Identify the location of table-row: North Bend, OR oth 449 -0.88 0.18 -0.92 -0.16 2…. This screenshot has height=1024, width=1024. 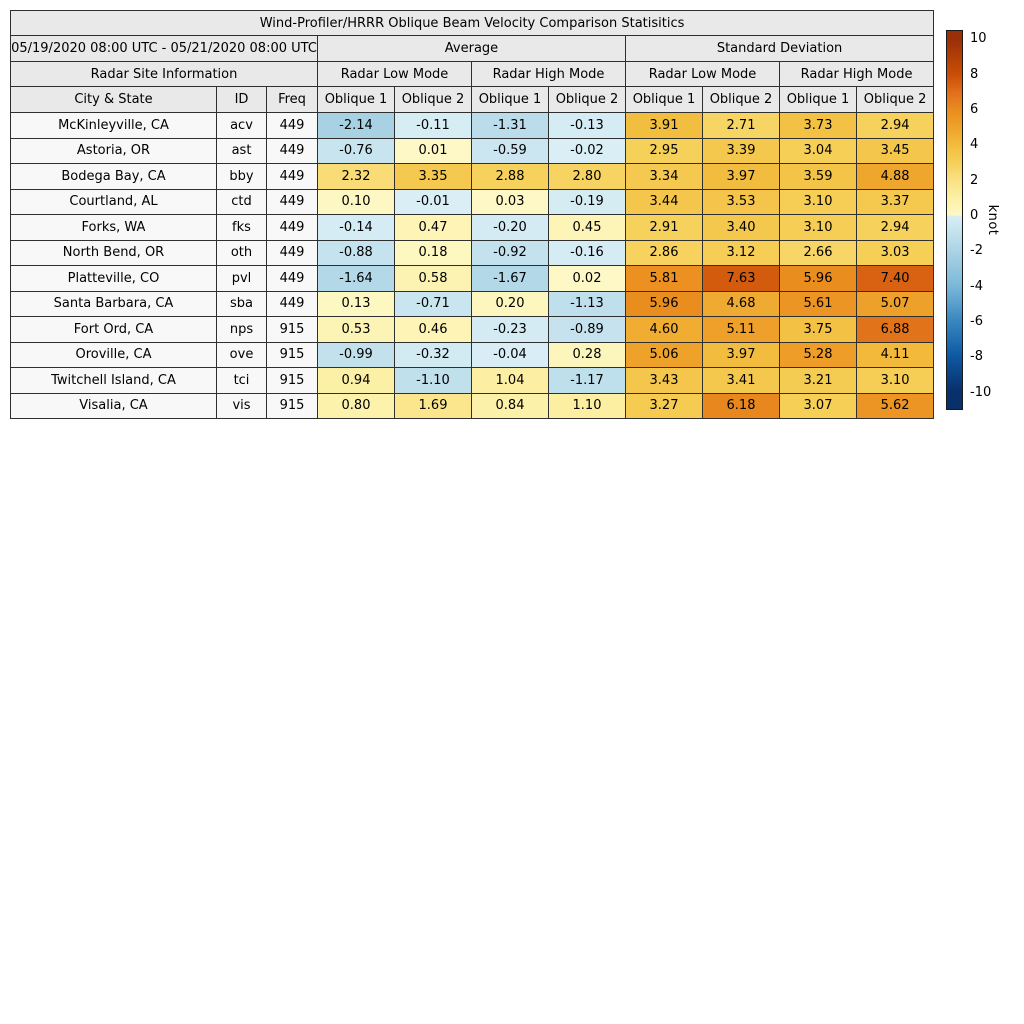
(472, 252).